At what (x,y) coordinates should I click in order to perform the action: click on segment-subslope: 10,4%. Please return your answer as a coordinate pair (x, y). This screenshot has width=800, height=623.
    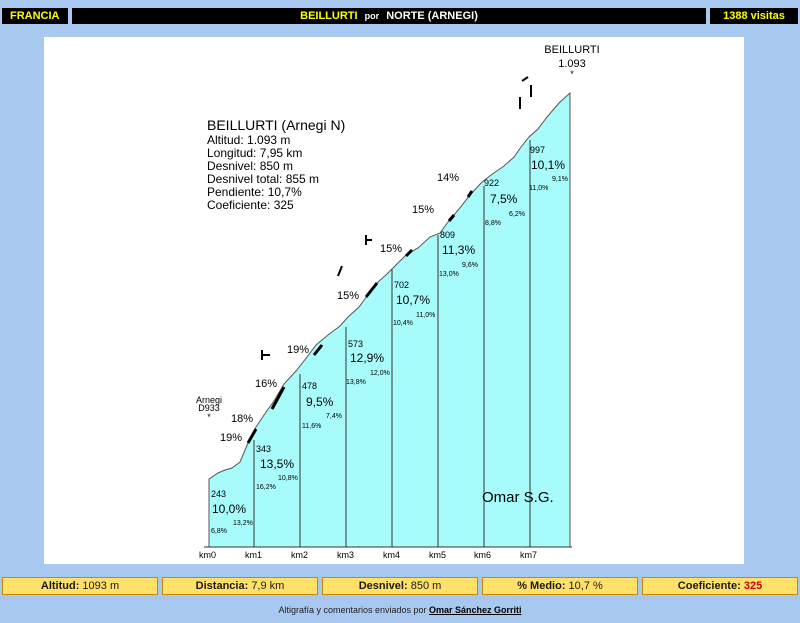
    Looking at the image, I should click on (403, 323).